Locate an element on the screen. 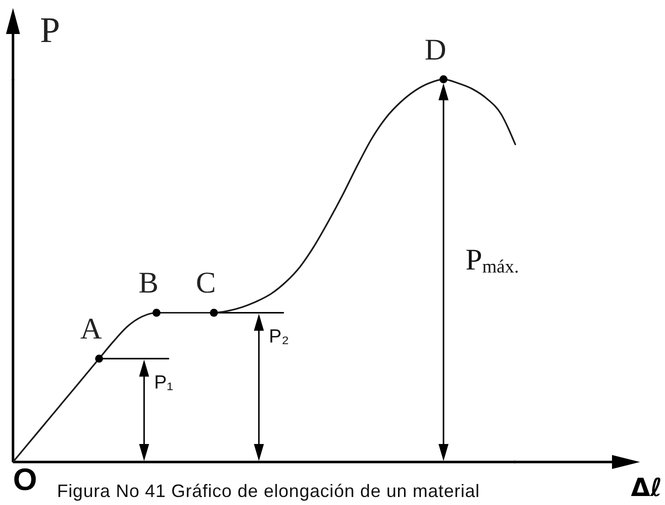 Image resolution: width=665 pixels, height=505 pixels. x-axis-title: Δℓ is located at coordinates (646, 487).